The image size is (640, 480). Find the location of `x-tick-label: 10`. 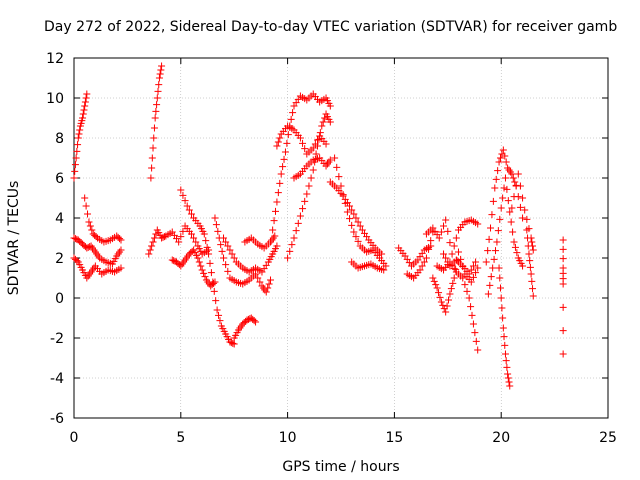

x-tick-label: 10 is located at coordinates (288, 438).